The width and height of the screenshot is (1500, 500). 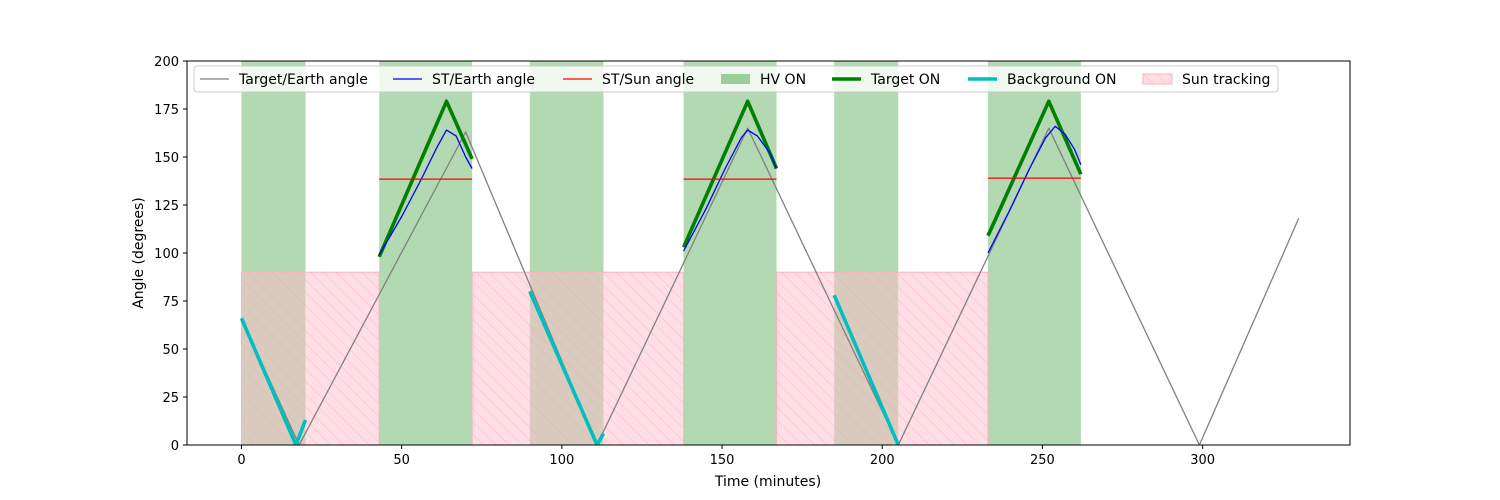 What do you see at coordinates (561, 460) in the screenshot?
I see `x-tick-label: 100` at bounding box center [561, 460].